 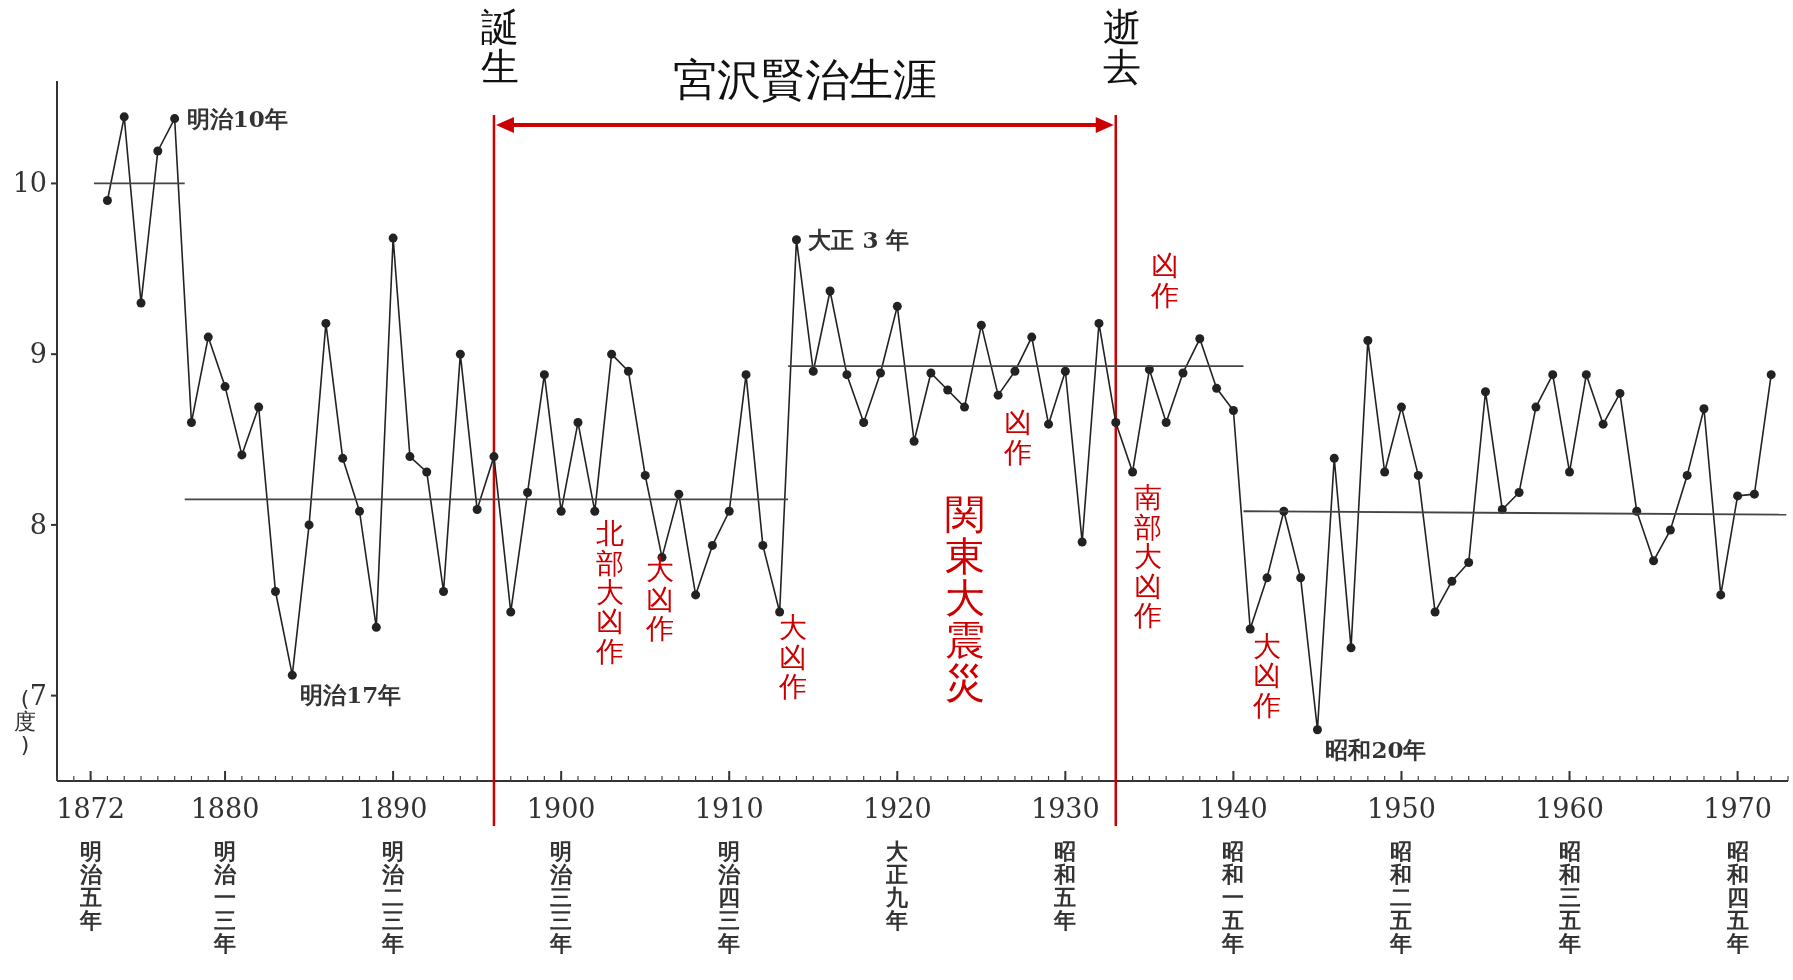 What do you see at coordinates (499, 47) in the screenshot?
I see `ref-line-label: 誕生` at bounding box center [499, 47].